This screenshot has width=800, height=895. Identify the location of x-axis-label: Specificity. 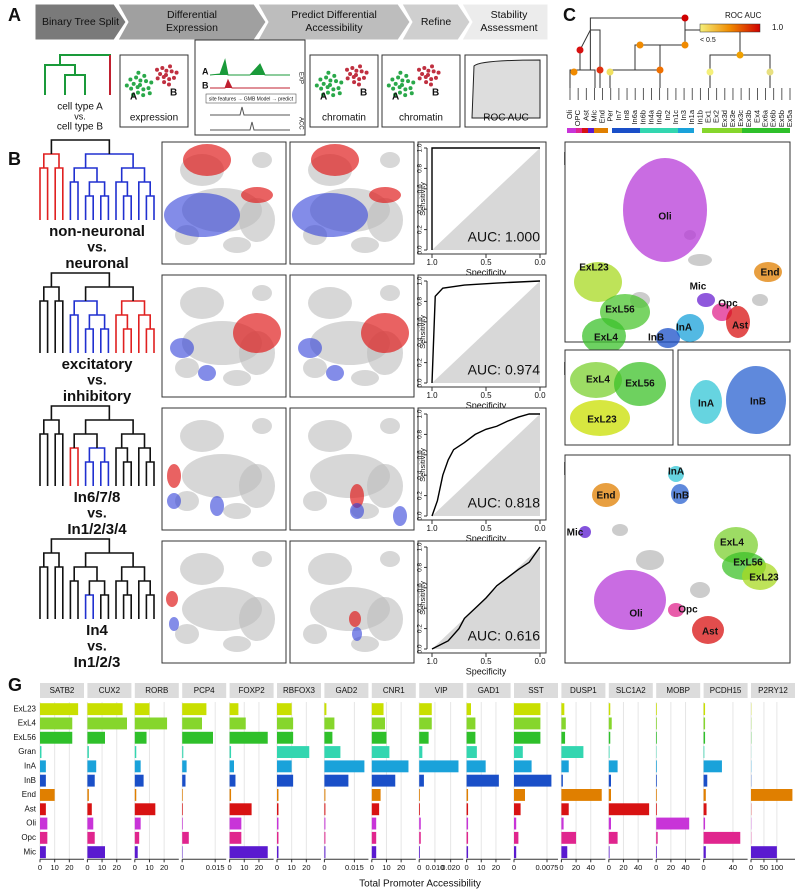
(486, 272).